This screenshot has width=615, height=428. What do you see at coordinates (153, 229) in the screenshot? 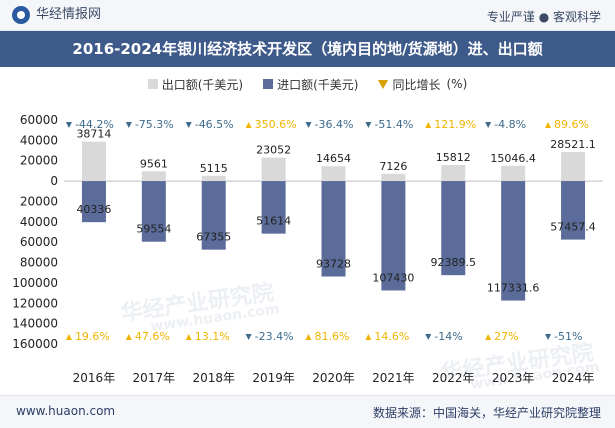
I see `import-value-label: 59554` at bounding box center [153, 229].